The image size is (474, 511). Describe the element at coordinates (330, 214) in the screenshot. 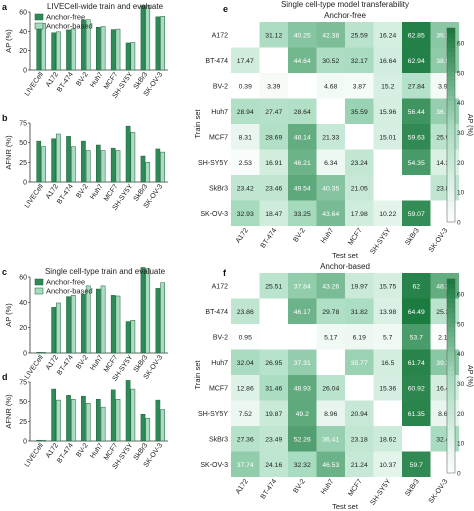

I see `heatmap-value-e: 43.64` at that location.